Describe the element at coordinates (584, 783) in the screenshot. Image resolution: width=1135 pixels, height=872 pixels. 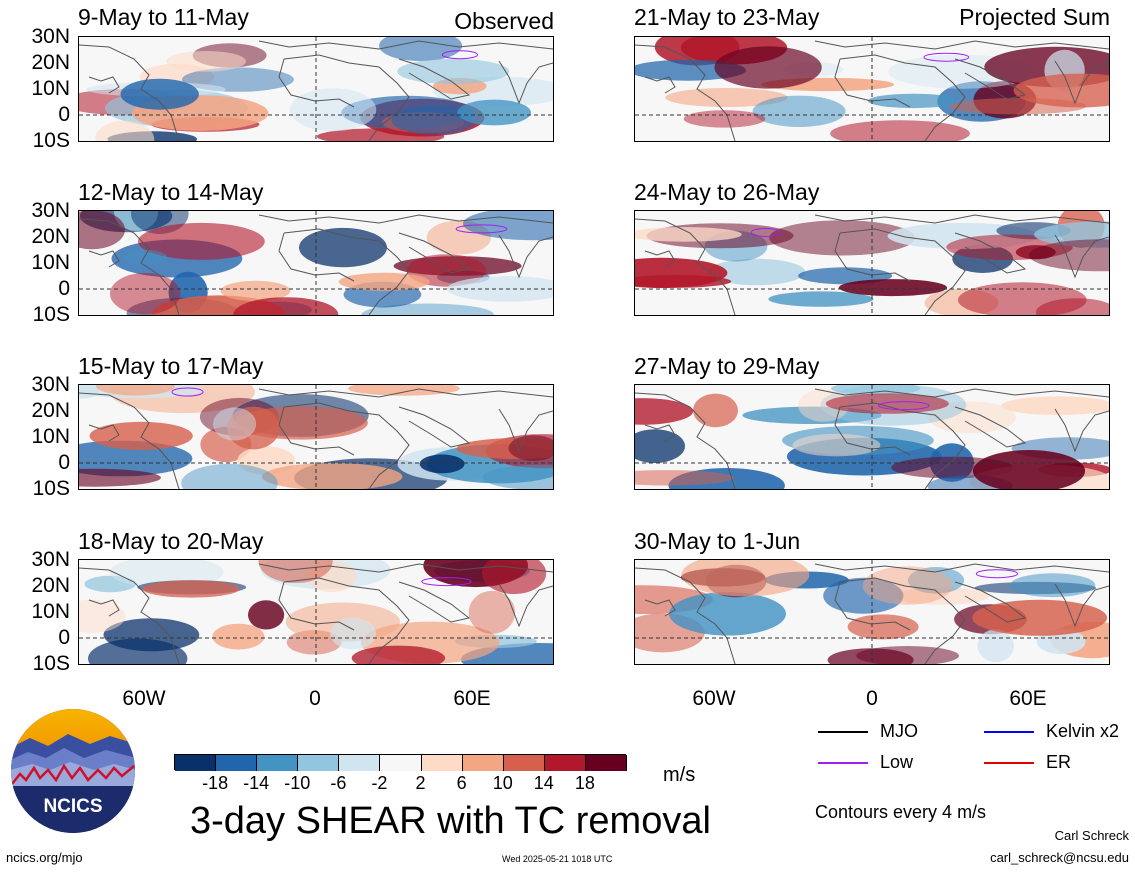
I see `colorbar-tick-label: 18` at that location.